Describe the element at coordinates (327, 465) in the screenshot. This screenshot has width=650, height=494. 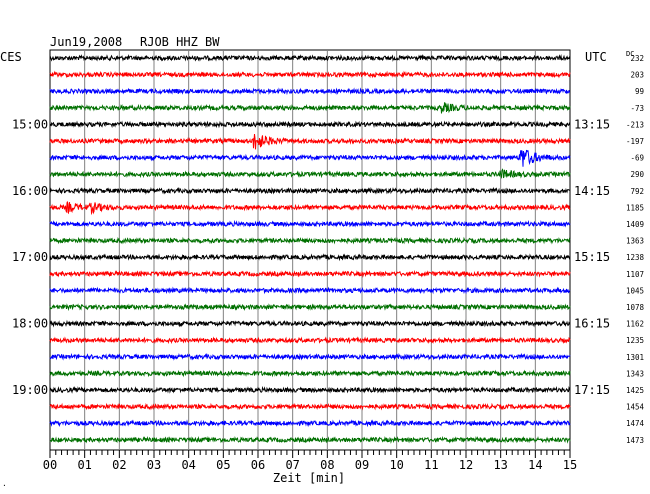
I see `x-tick-label: 08` at that location.